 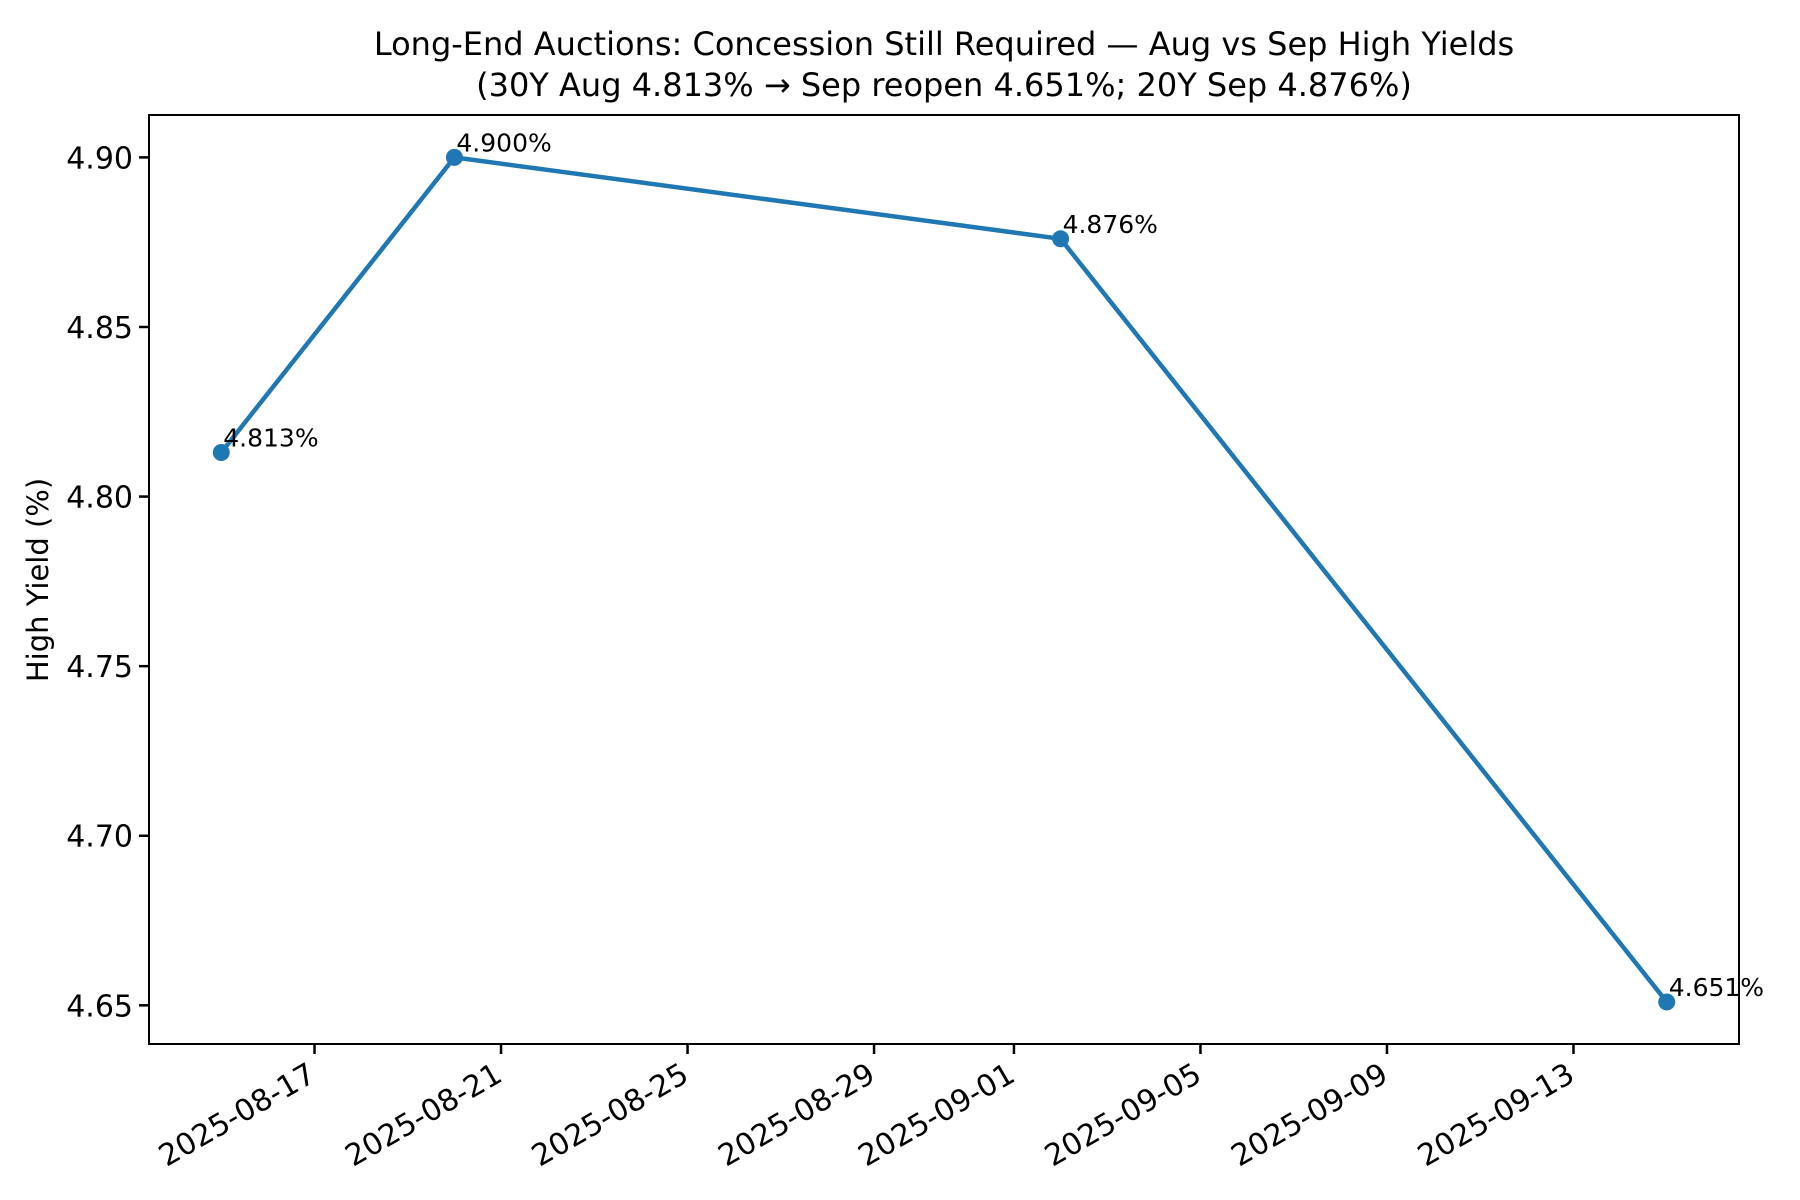 I want to click on y-tick-label: 4.90, so click(x=99, y=158).